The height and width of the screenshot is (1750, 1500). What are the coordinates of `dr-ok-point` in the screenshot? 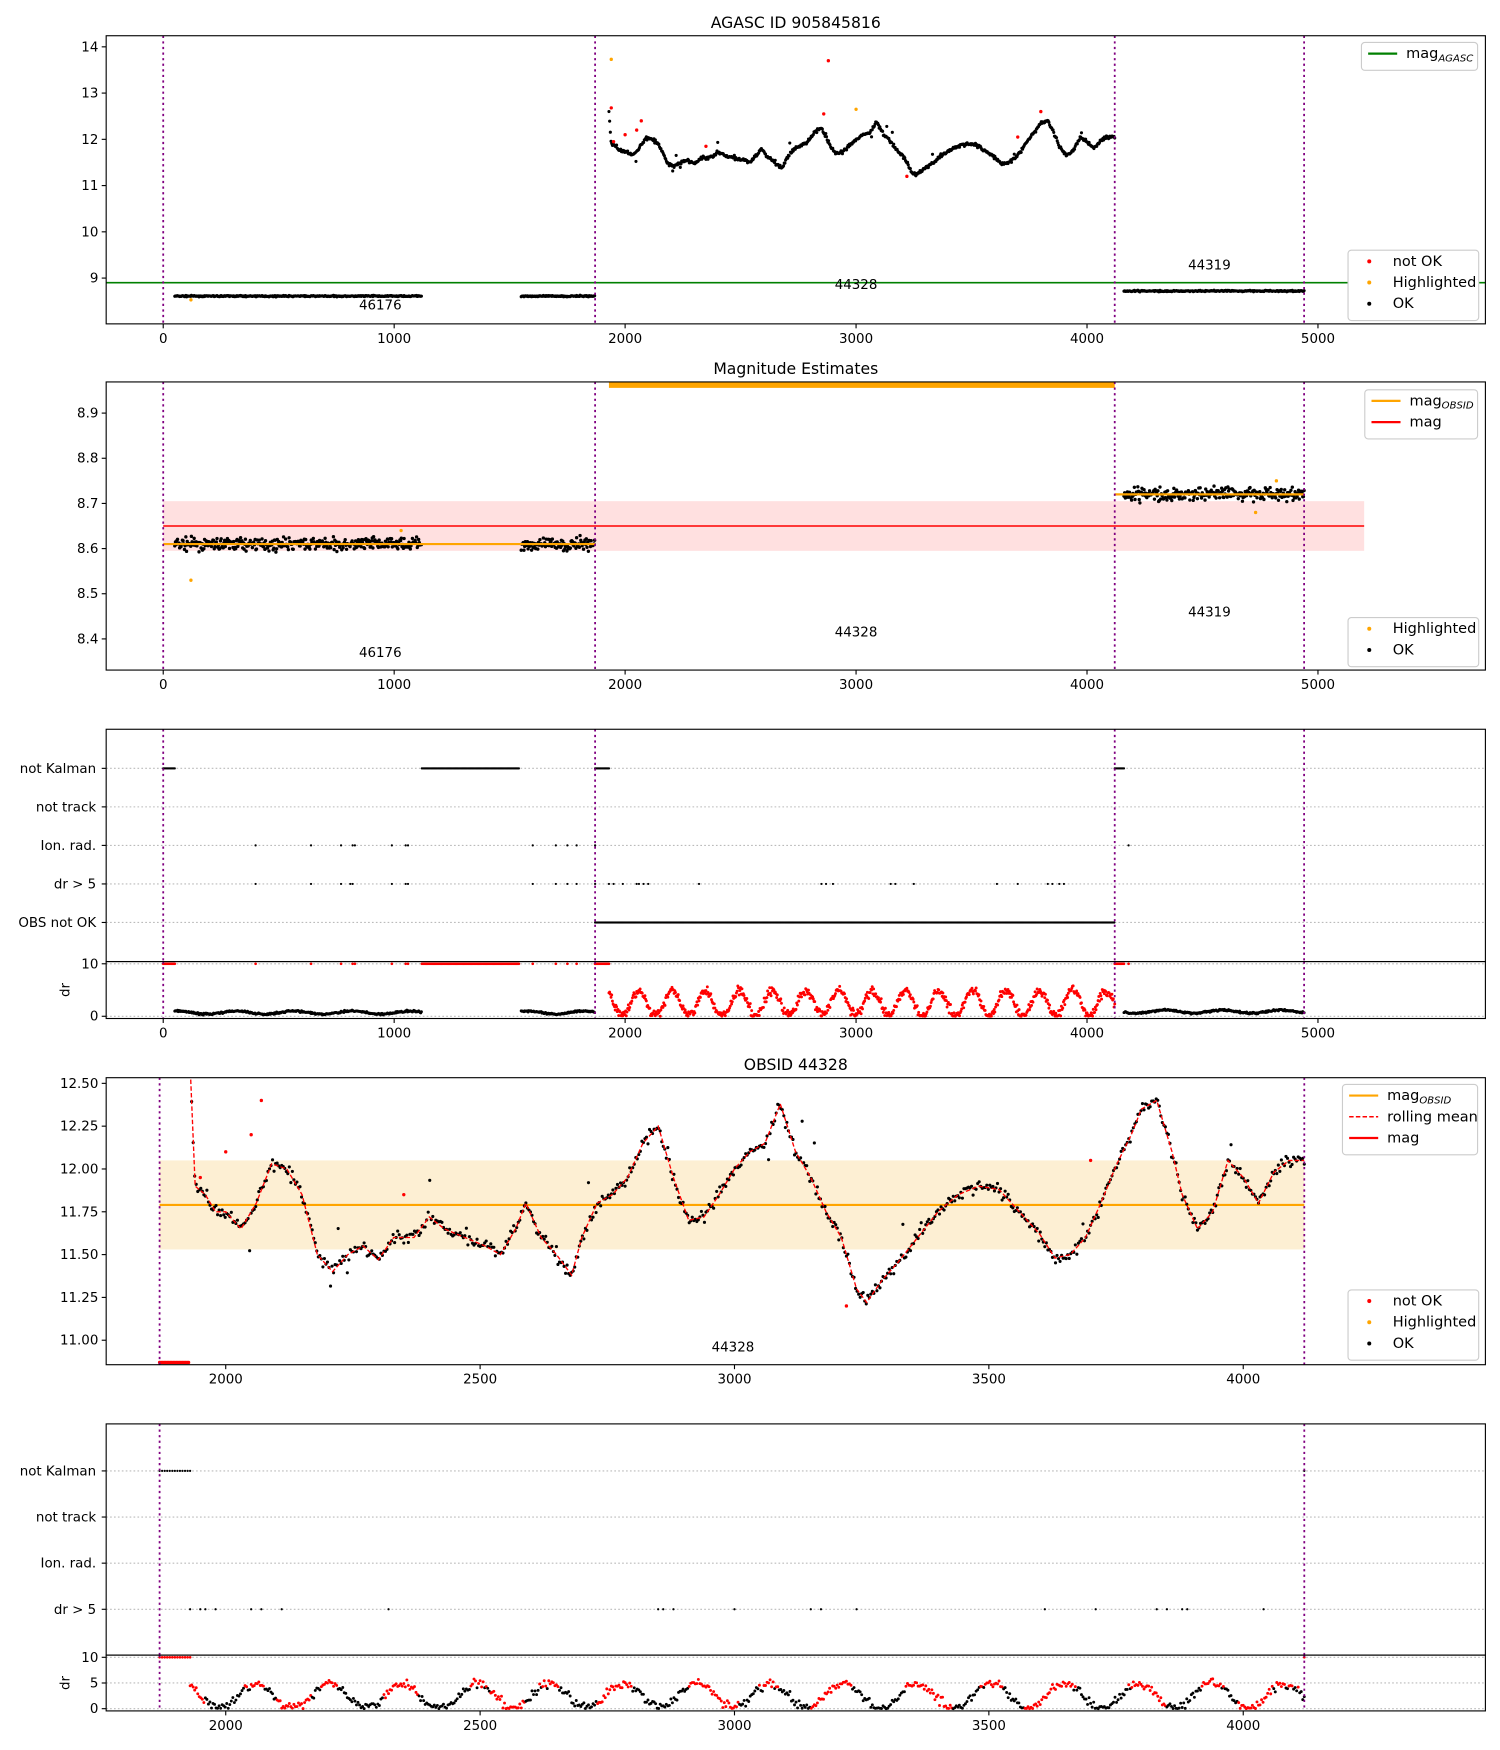 It's located at (421, 1012).